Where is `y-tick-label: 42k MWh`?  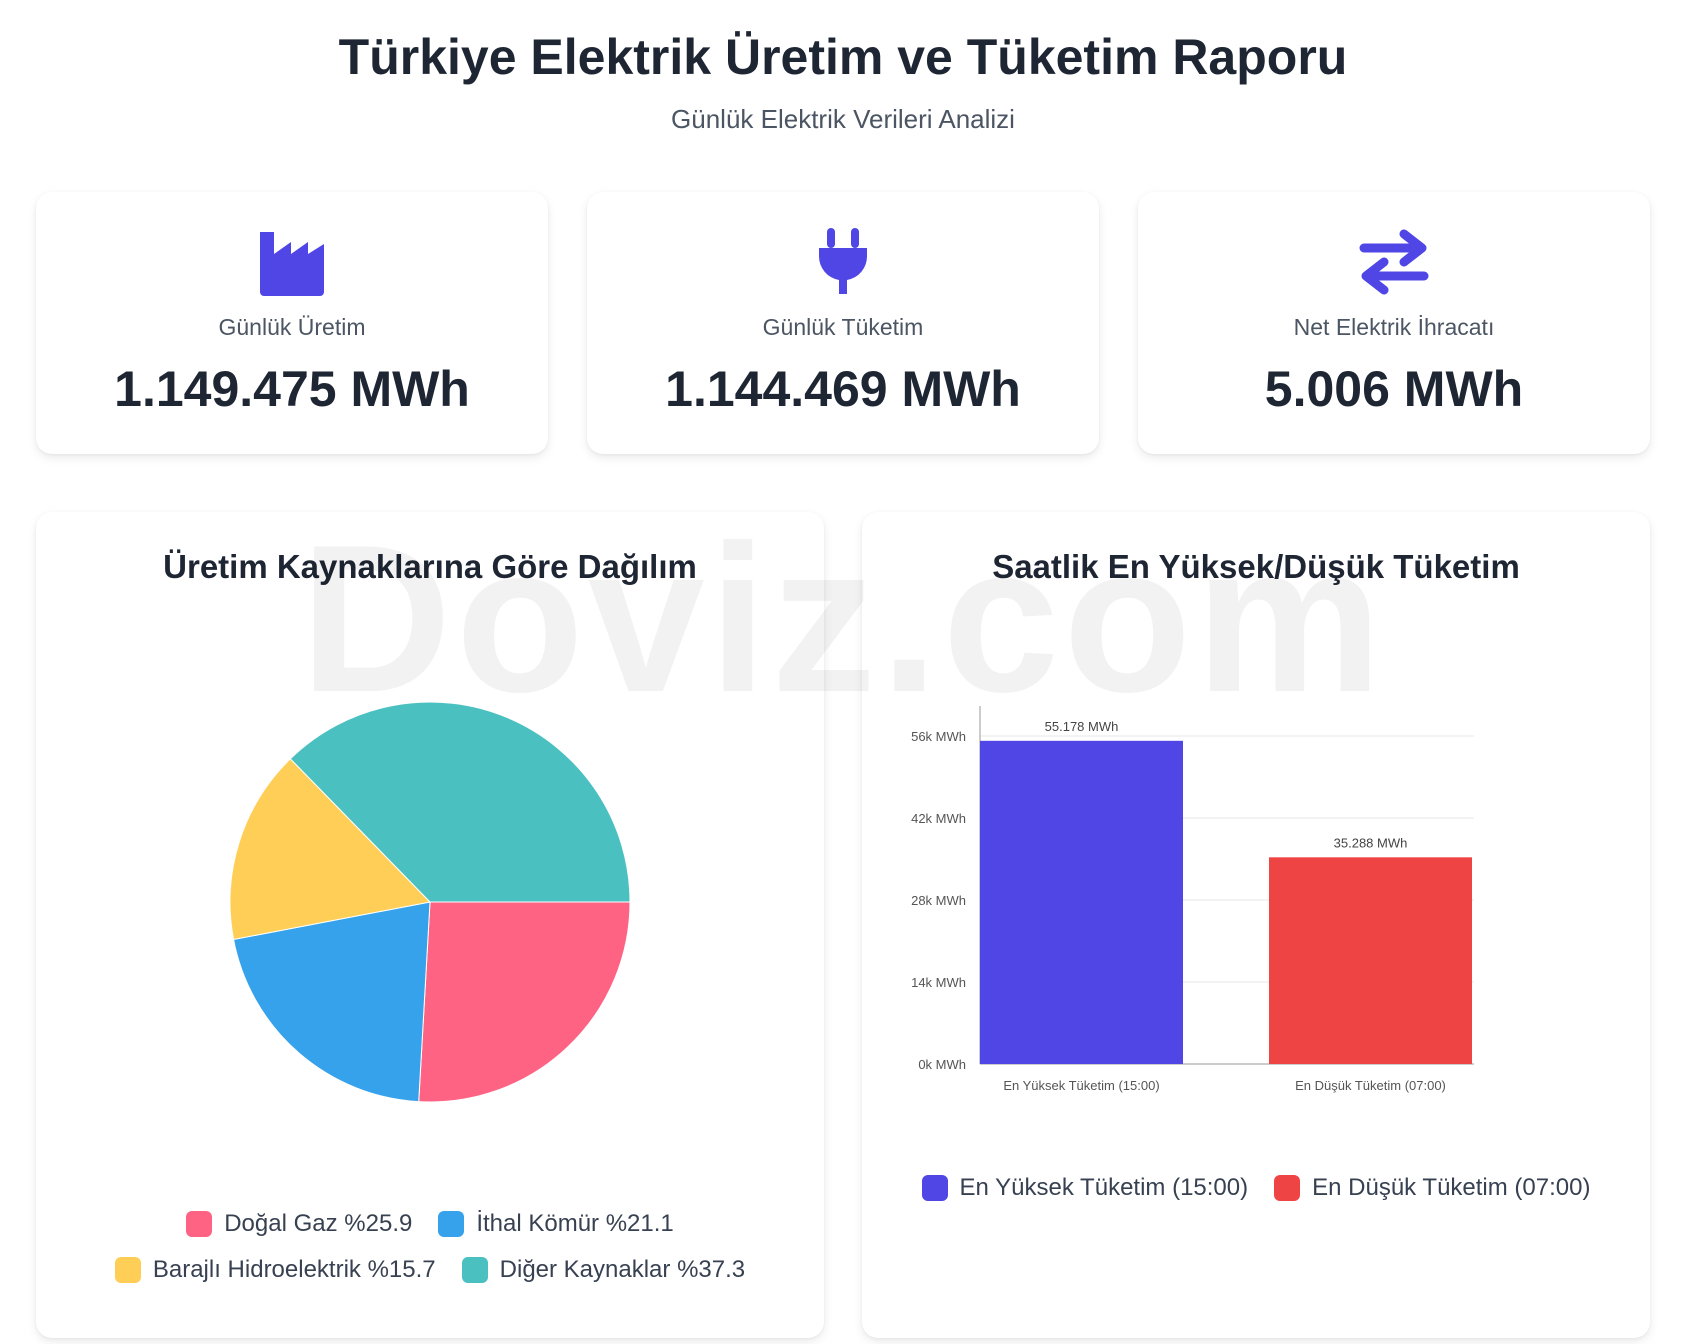
y-tick-label: 42k MWh is located at coordinates (938, 818).